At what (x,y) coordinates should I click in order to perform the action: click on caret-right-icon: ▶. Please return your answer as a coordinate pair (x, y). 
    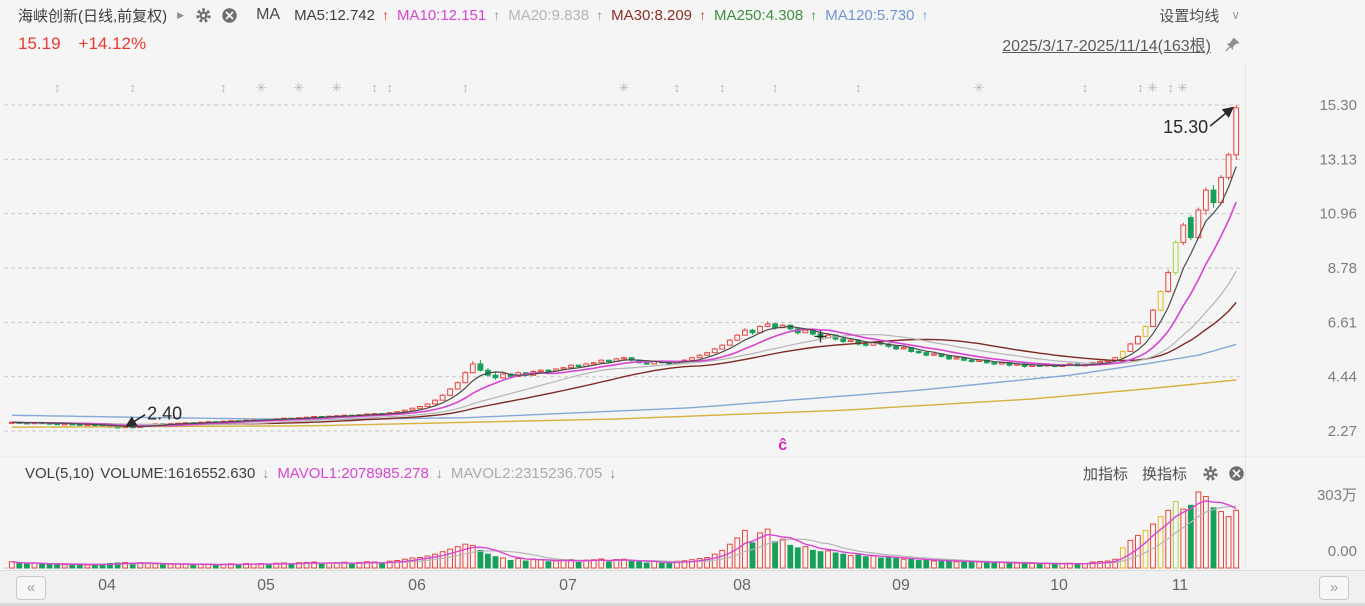
    Looking at the image, I should click on (181, 14).